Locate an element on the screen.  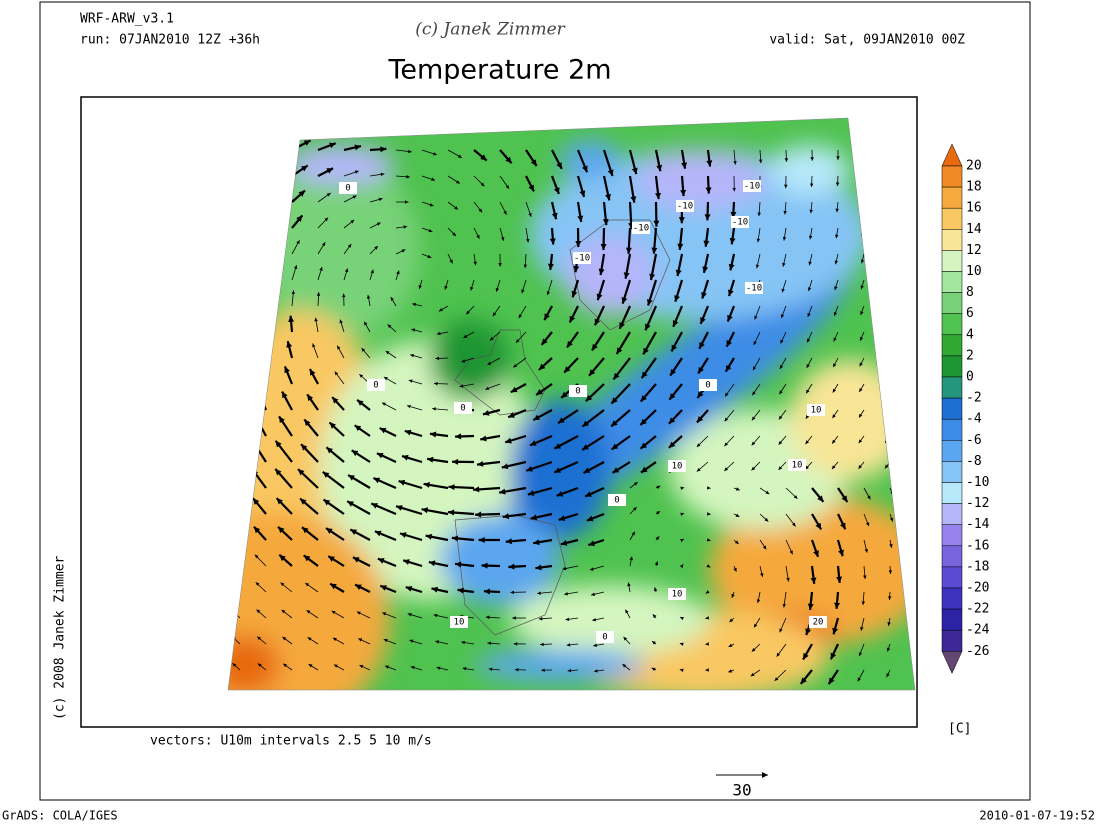
colorbar-label: 2 is located at coordinates (970, 355).